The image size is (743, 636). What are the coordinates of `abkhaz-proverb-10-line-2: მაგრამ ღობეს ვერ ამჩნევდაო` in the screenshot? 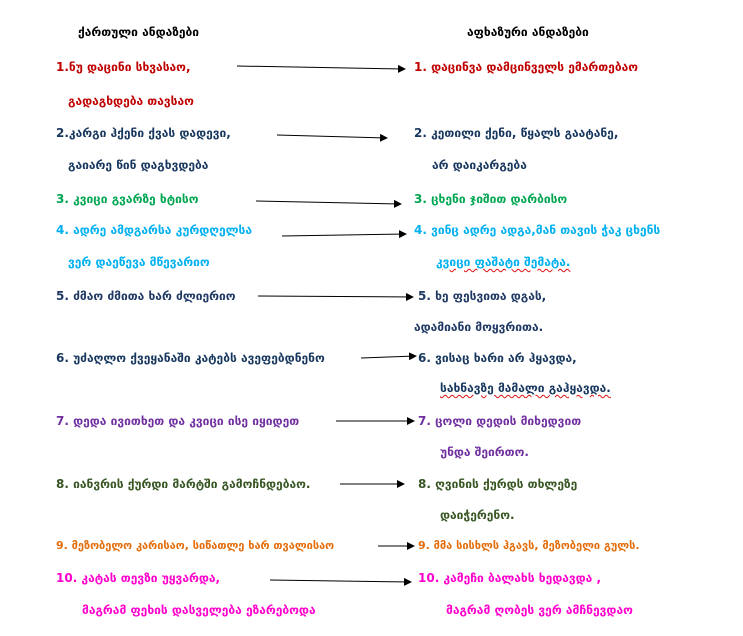 It's located at (539, 610).